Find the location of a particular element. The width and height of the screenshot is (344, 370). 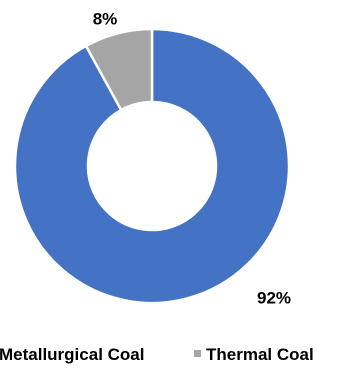

legend-entry-metallurgical-coal: Metallurgical Coal is located at coordinates (72, 355).